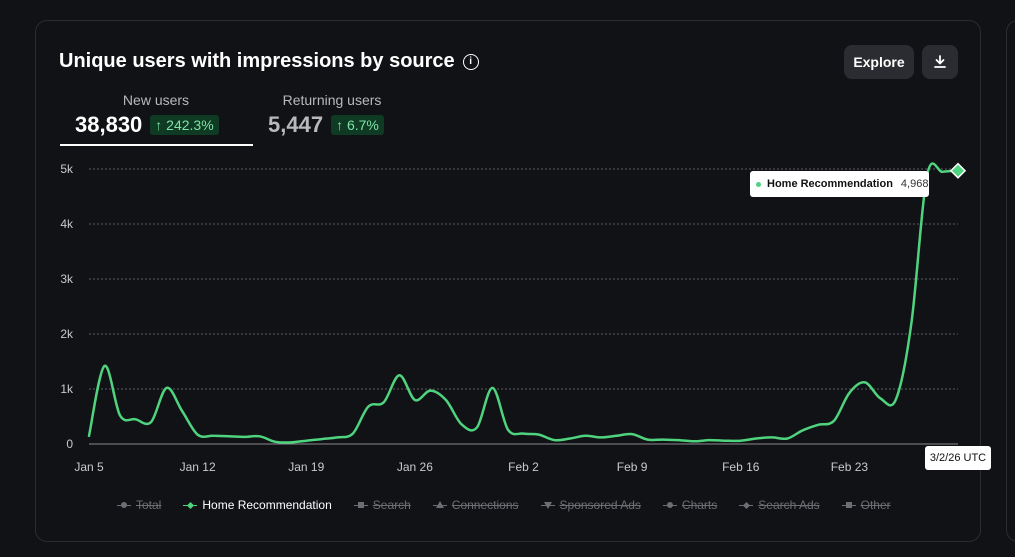 This screenshot has width=1015, height=557. Describe the element at coordinates (699, 505) in the screenshot. I see `legend-label: Charts` at that location.